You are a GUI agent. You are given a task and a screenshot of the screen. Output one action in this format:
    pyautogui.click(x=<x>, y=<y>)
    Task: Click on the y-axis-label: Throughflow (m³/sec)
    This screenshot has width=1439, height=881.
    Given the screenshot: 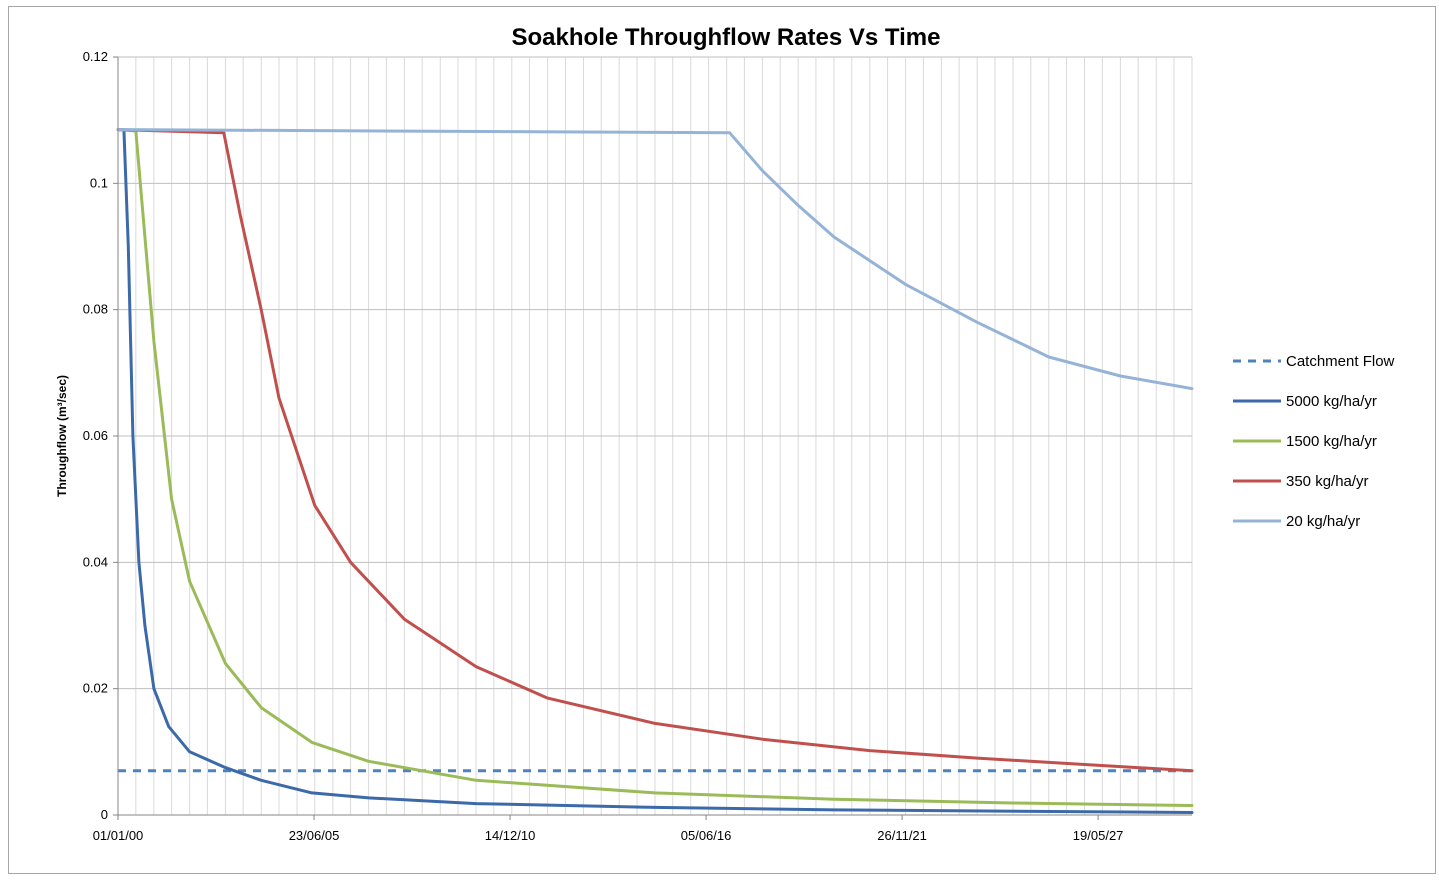 What is the action you would take?
    pyautogui.click(x=62, y=436)
    